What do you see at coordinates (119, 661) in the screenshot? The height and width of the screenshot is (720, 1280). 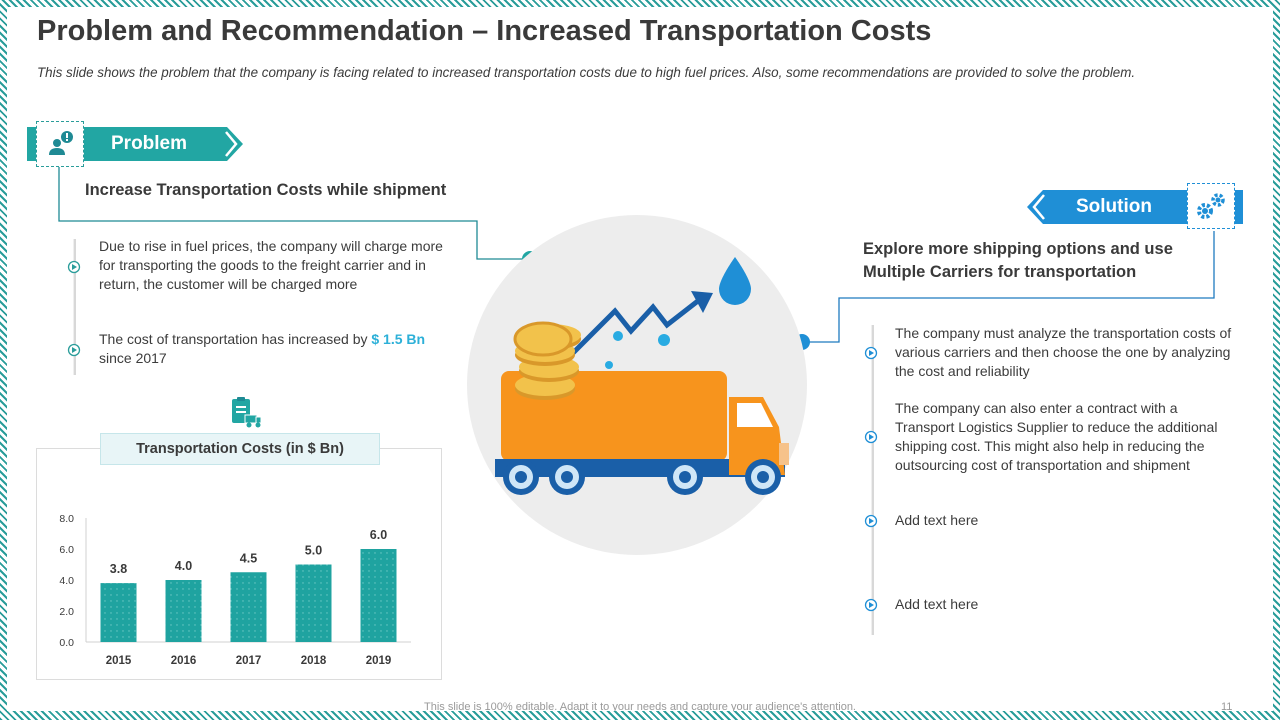 I see `x-tick-label: 2015` at bounding box center [119, 661].